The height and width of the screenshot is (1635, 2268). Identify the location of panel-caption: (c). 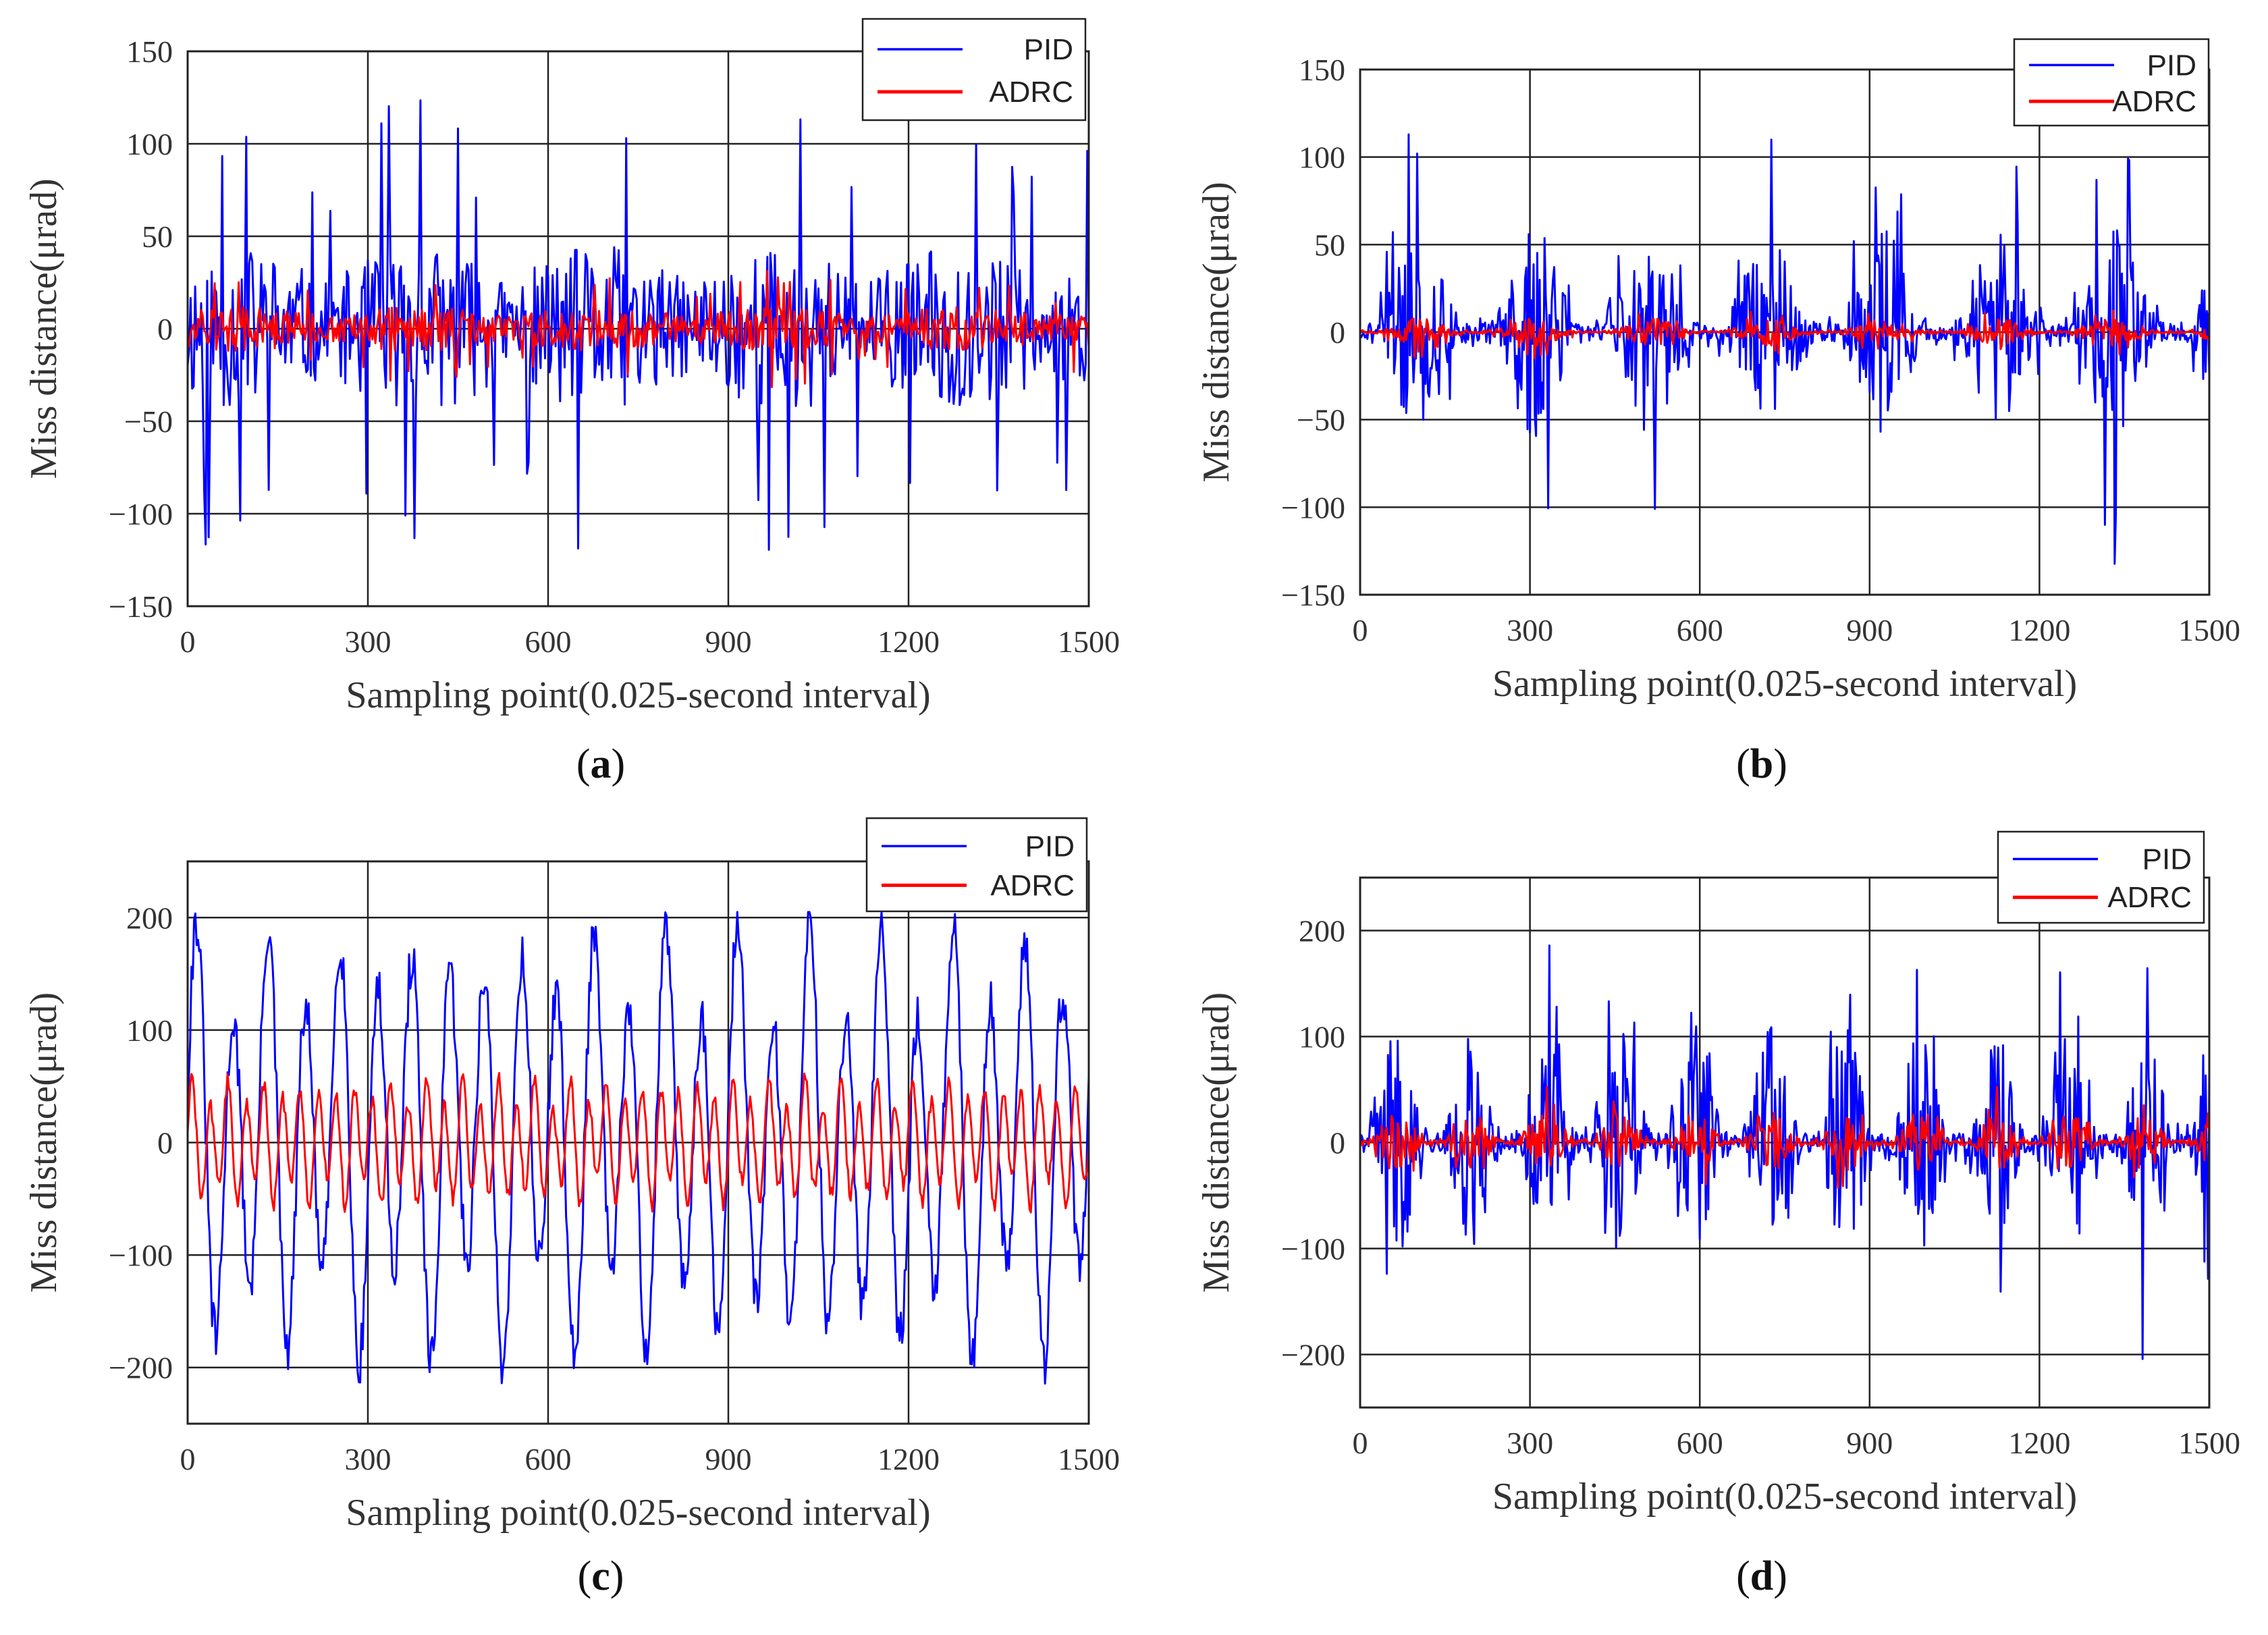
(601, 1576).